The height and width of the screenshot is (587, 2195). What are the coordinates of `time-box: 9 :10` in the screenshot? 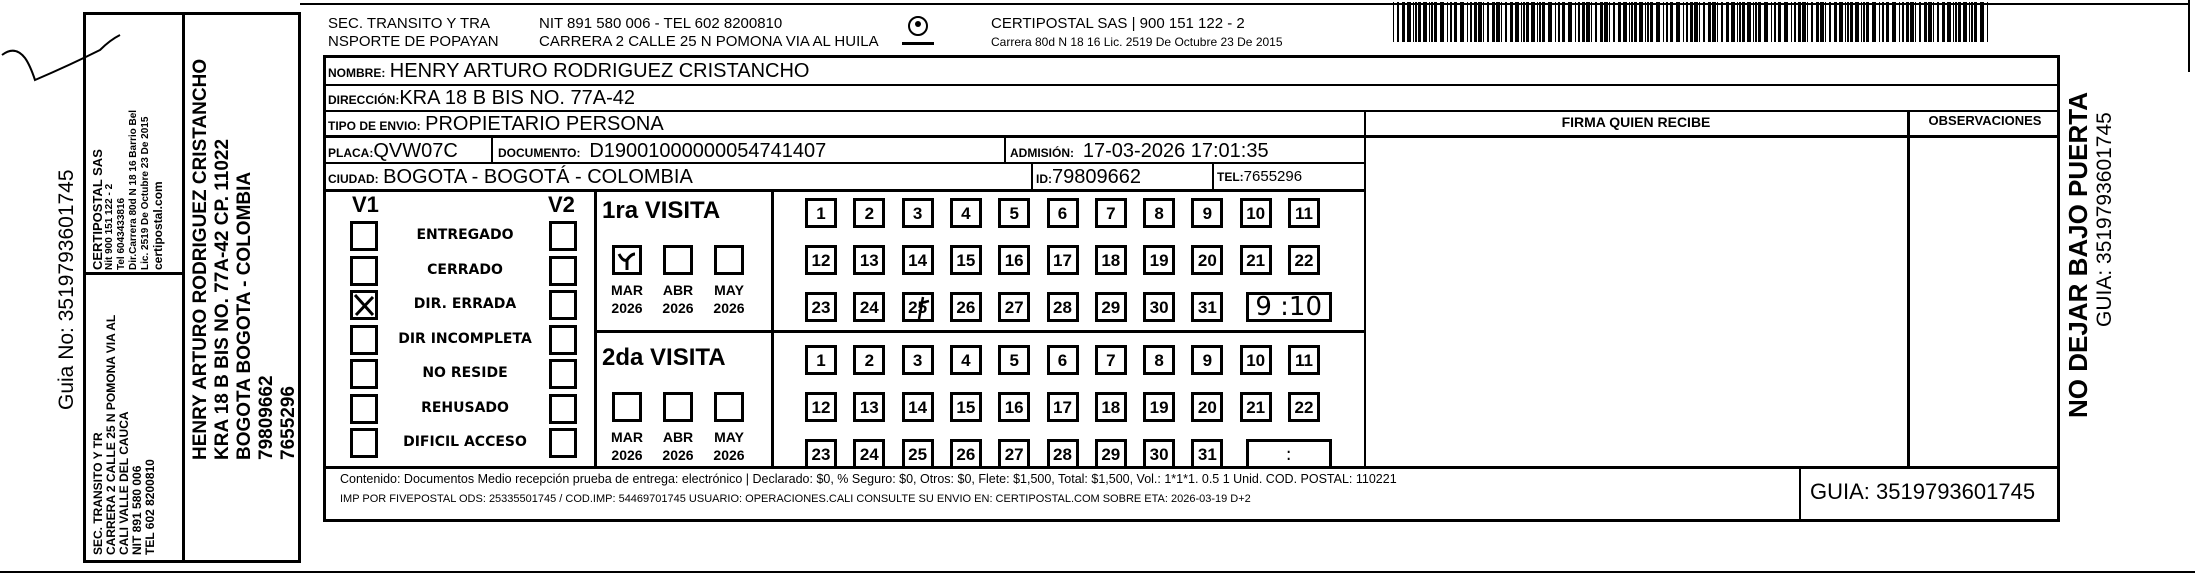 It's located at (1288, 307).